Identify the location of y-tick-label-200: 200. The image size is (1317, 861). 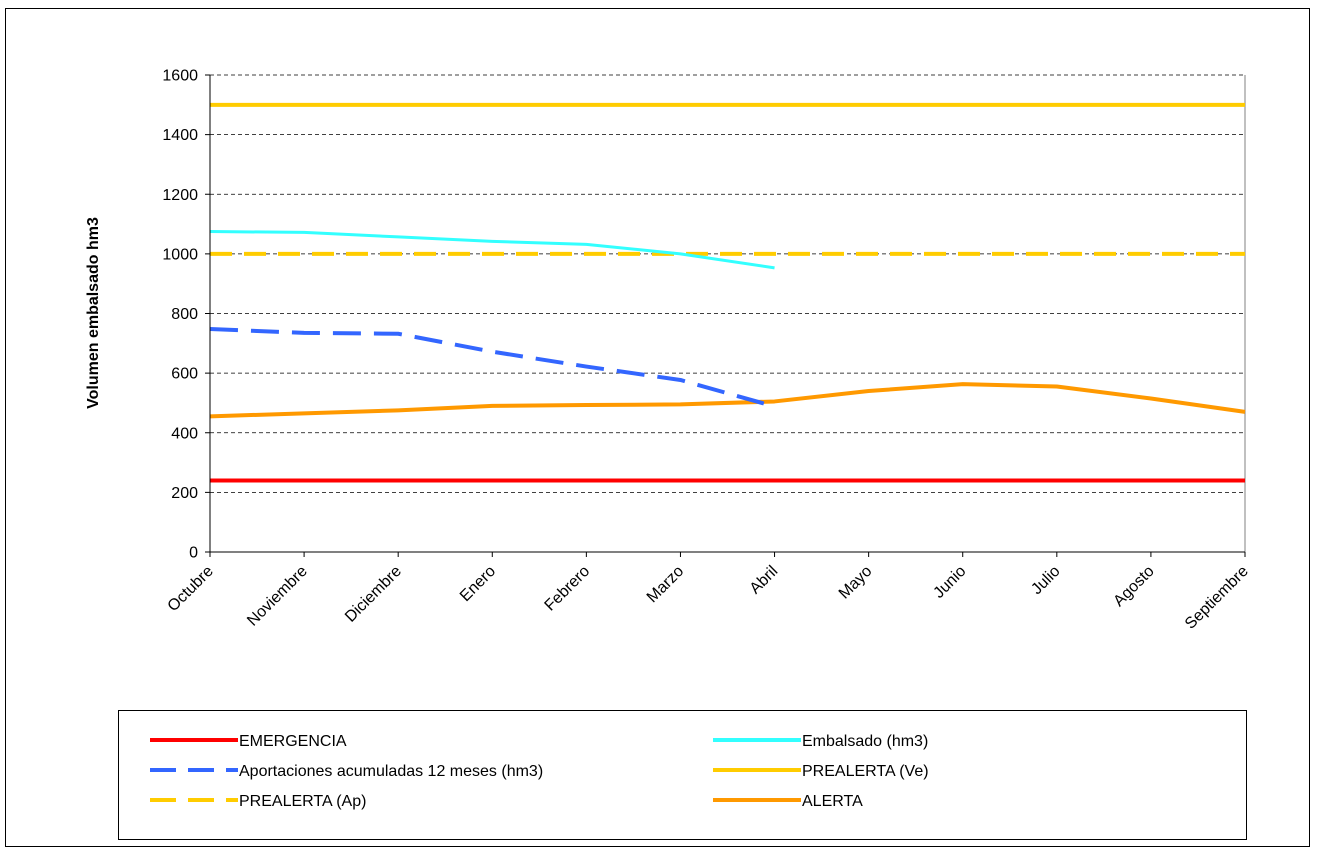
(184, 493).